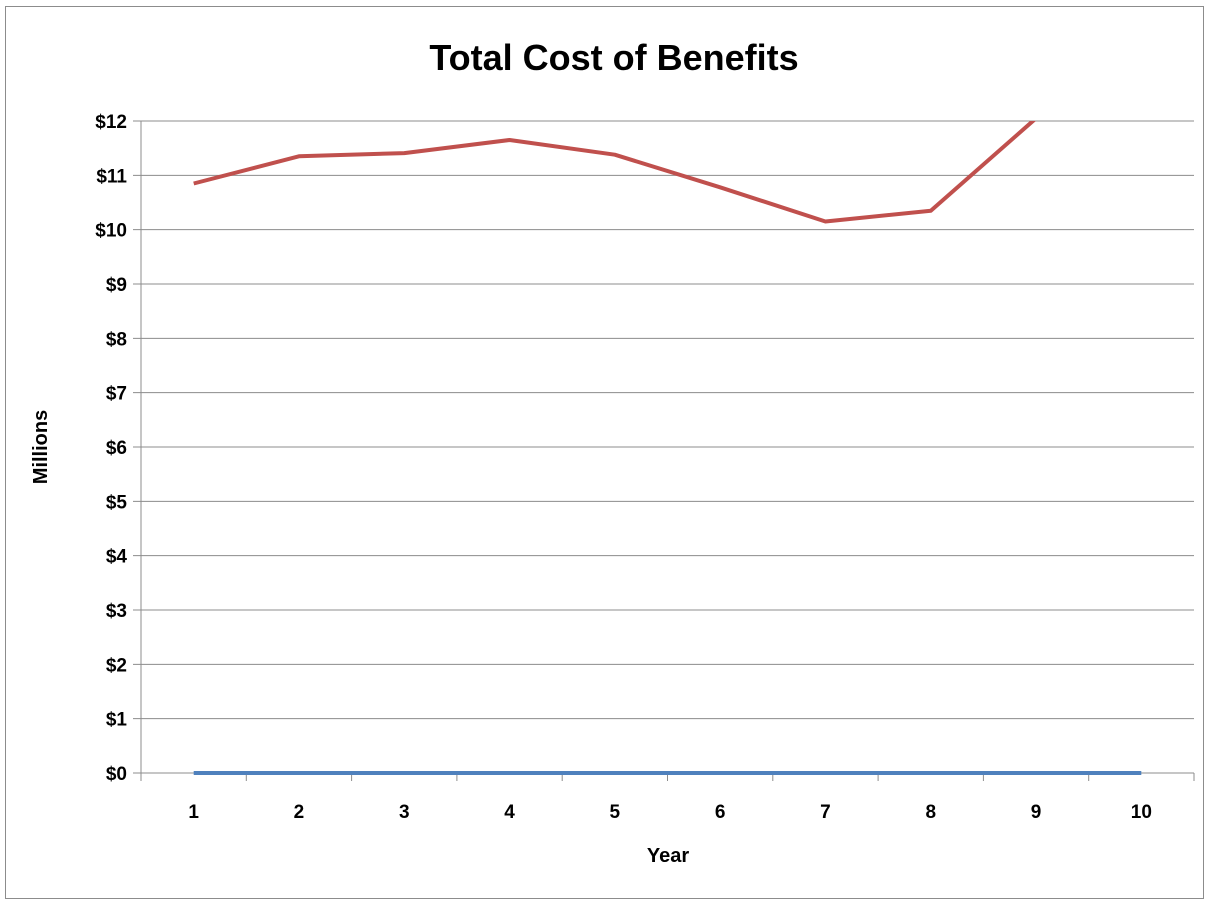 This screenshot has width=1209, height=904. I want to click on y-tick-label: $3, so click(116, 611).